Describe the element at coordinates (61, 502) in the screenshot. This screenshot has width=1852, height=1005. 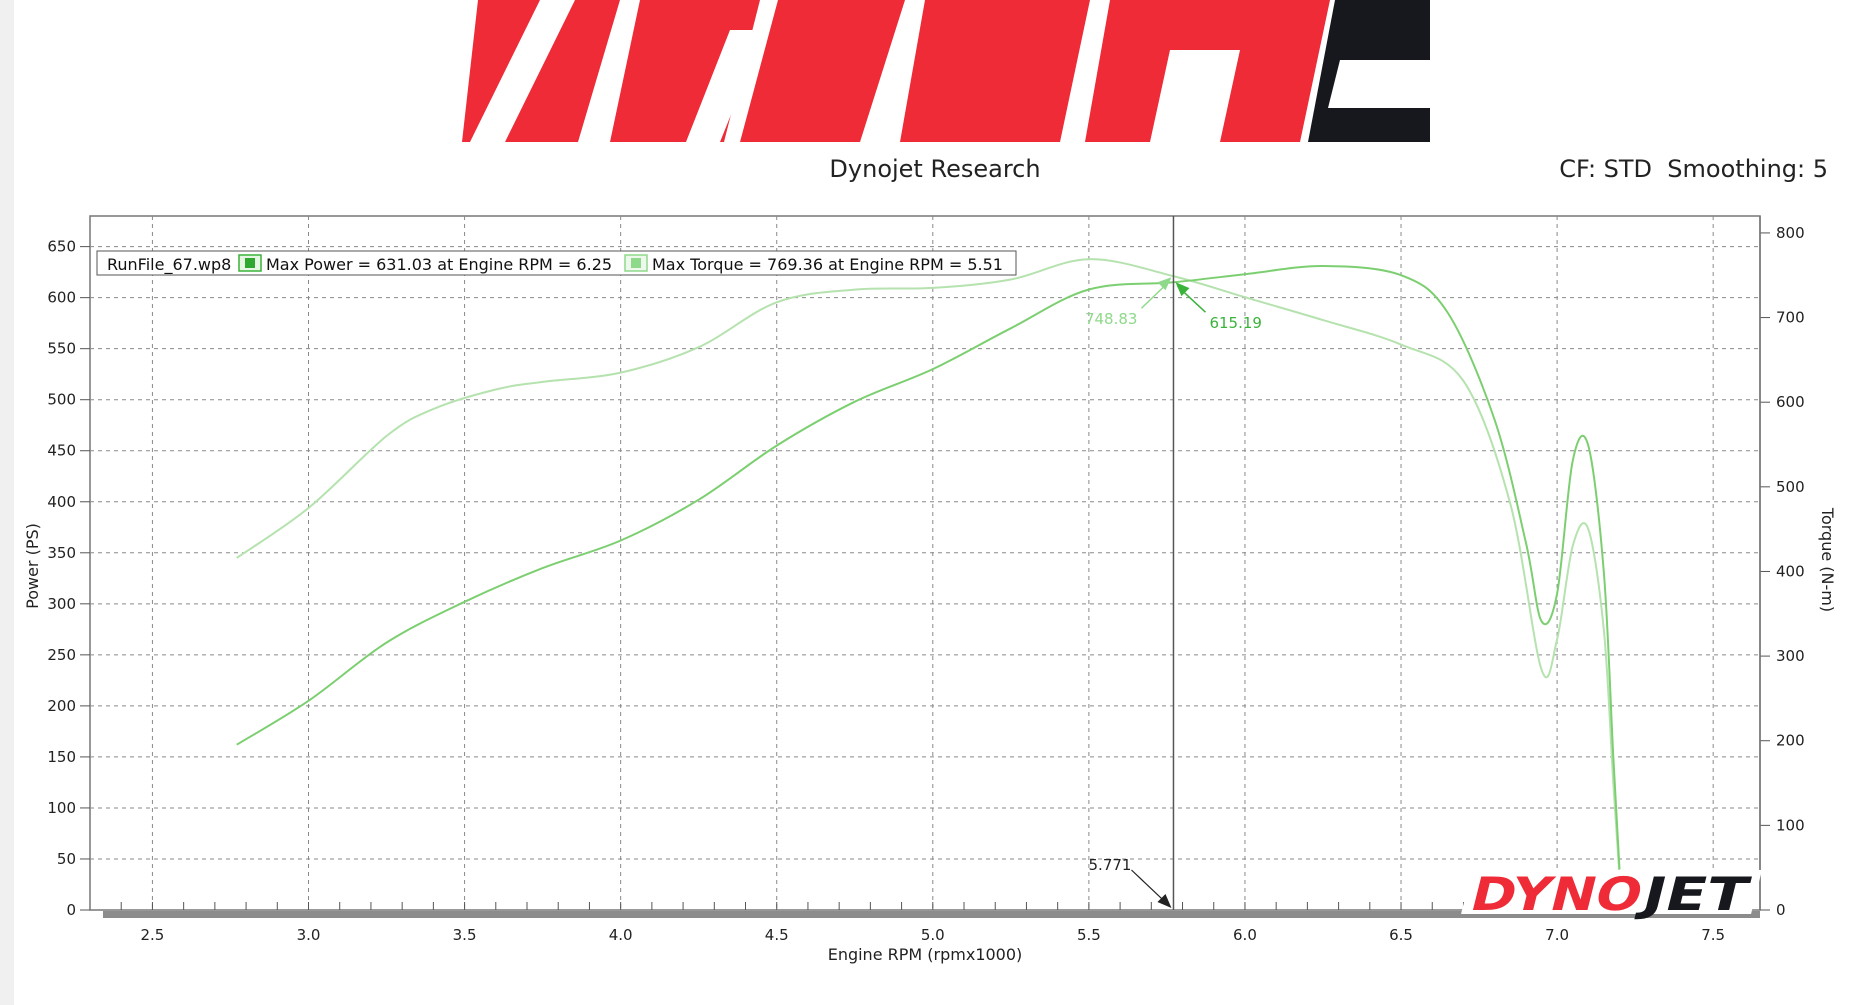
I see `y-tick-label: 400` at that location.